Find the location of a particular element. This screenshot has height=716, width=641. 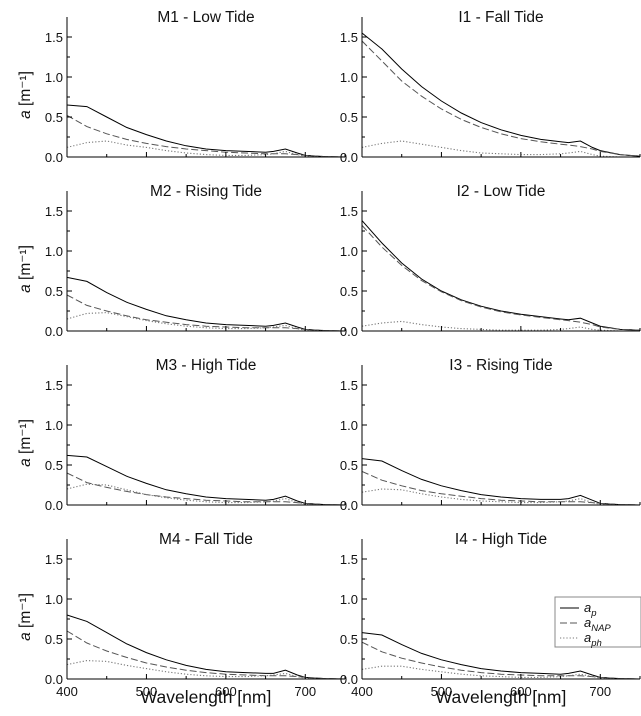

panel-3: M2 - Rising Tide 0.0 0.5 1.0 1.5 a [m⁻¹] is located at coordinates (181, 261).